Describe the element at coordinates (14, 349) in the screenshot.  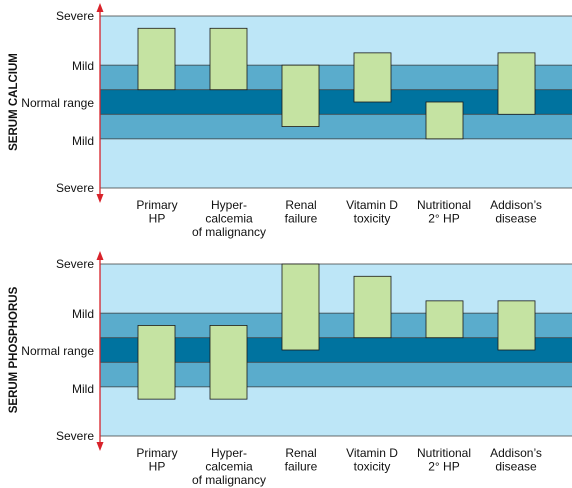
I see `axis-title: SERUM PHOSPHORUS` at that location.